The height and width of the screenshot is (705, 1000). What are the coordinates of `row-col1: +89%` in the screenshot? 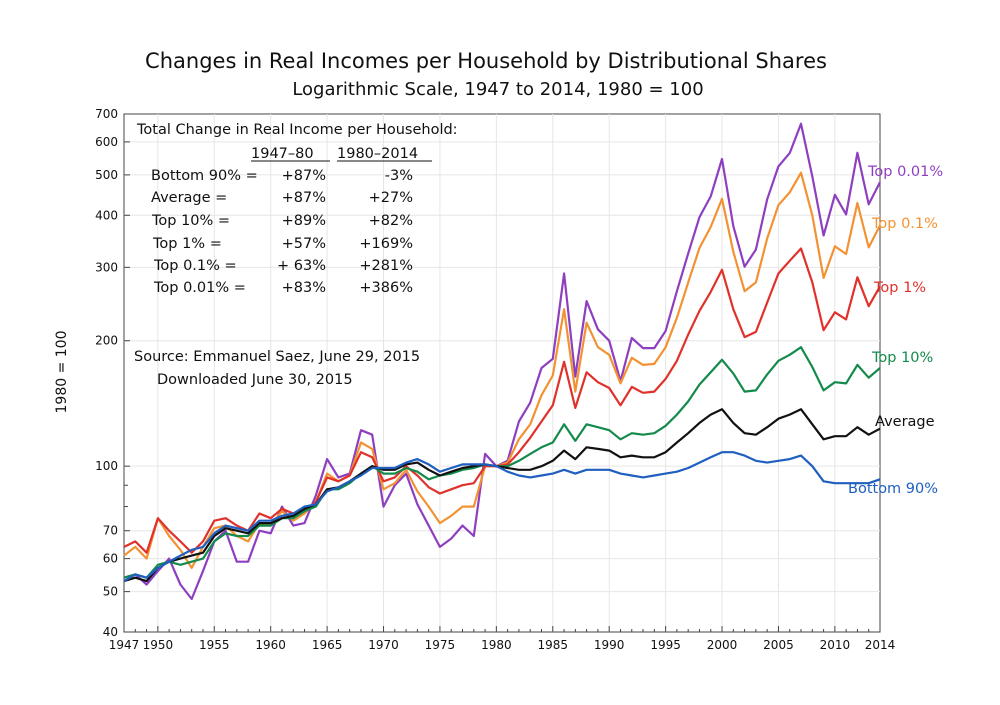 It's located at (304, 221).